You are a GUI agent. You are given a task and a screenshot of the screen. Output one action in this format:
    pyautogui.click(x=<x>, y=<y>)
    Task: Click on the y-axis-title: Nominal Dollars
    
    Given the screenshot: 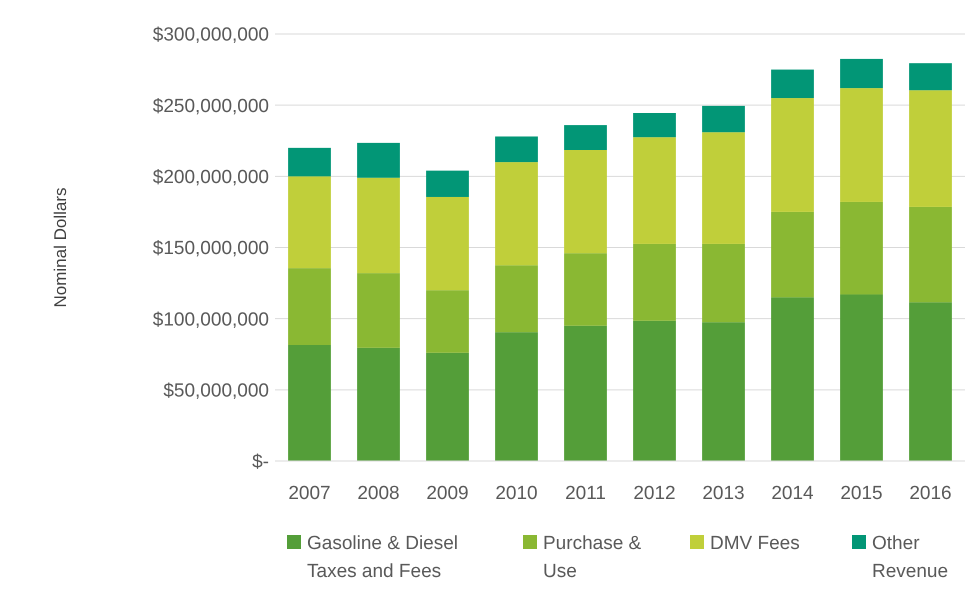 What is the action you would take?
    pyautogui.click(x=60, y=248)
    